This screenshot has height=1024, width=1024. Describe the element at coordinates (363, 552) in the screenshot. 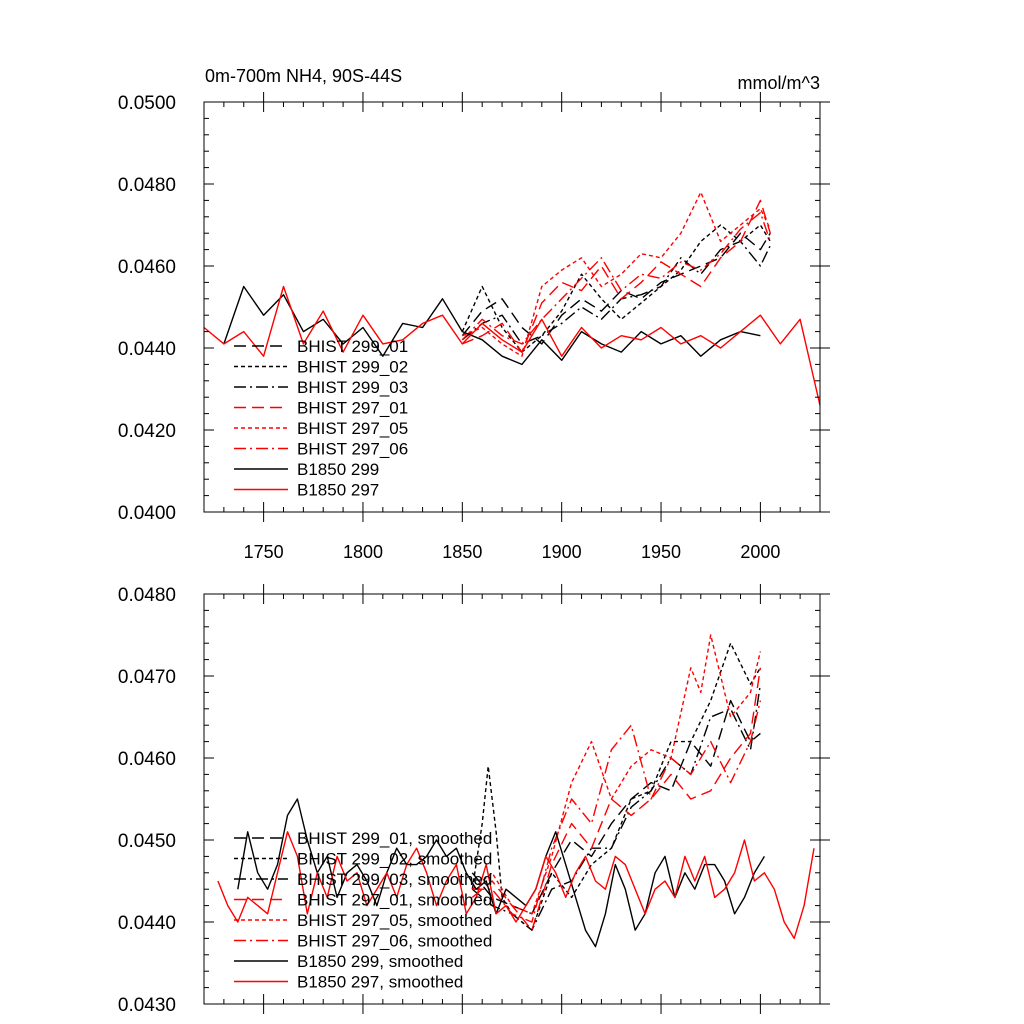

I see `top-x-tick-label: 1800` at that location.